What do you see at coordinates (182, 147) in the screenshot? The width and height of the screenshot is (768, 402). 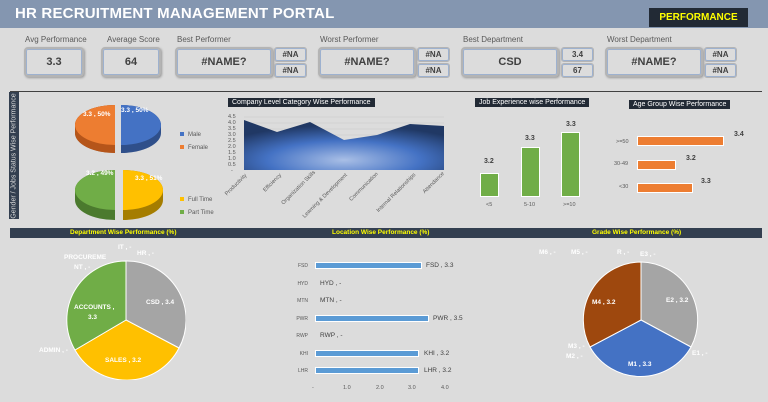 I see `legend-female-swatch` at bounding box center [182, 147].